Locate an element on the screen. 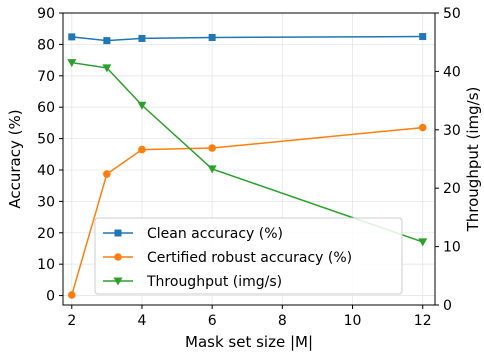 The width and height of the screenshot is (484, 354). y-left-tick-label: 60 is located at coordinates (46, 108).